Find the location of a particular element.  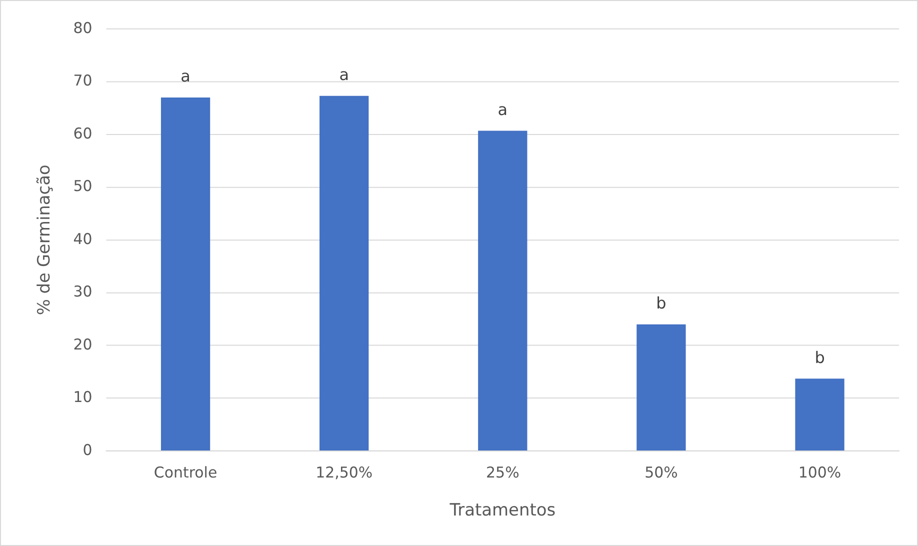

y-tick-label: 80 is located at coordinates (82, 27).